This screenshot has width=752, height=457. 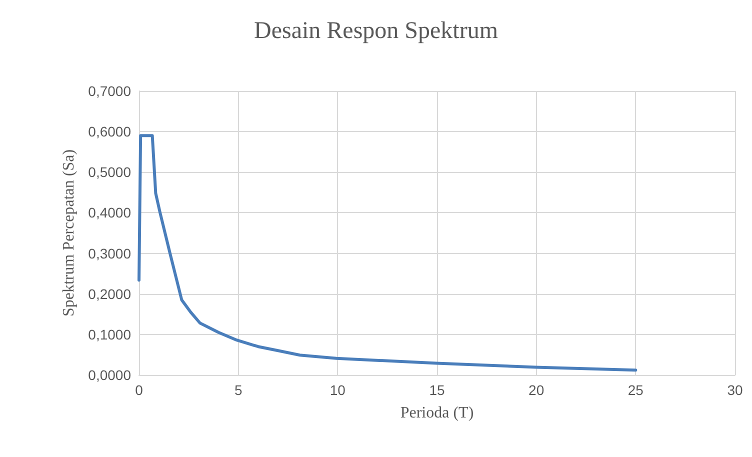 What do you see at coordinates (110, 212) in the screenshot?
I see `y-tick-label: 0,4000` at bounding box center [110, 212].